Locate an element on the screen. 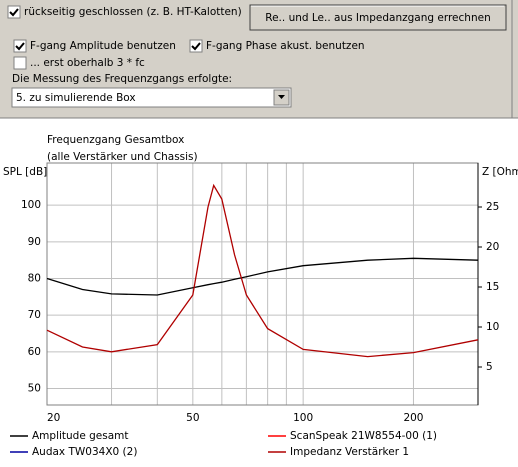 This screenshot has width=518, height=467. y2-tick-label: 5 is located at coordinates (489, 367).